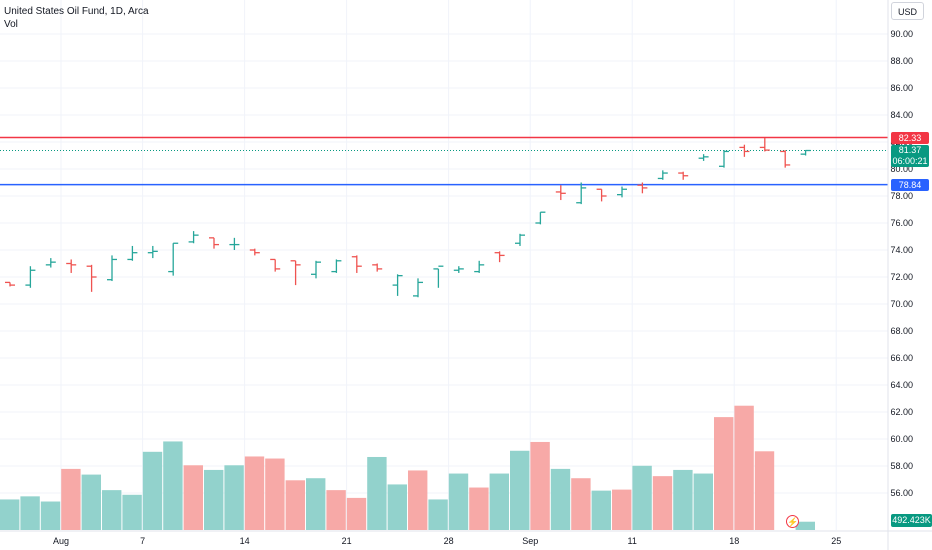  What do you see at coordinates (910, 149) in the screenshot?
I see `last-price-value: 81.37` at bounding box center [910, 149].